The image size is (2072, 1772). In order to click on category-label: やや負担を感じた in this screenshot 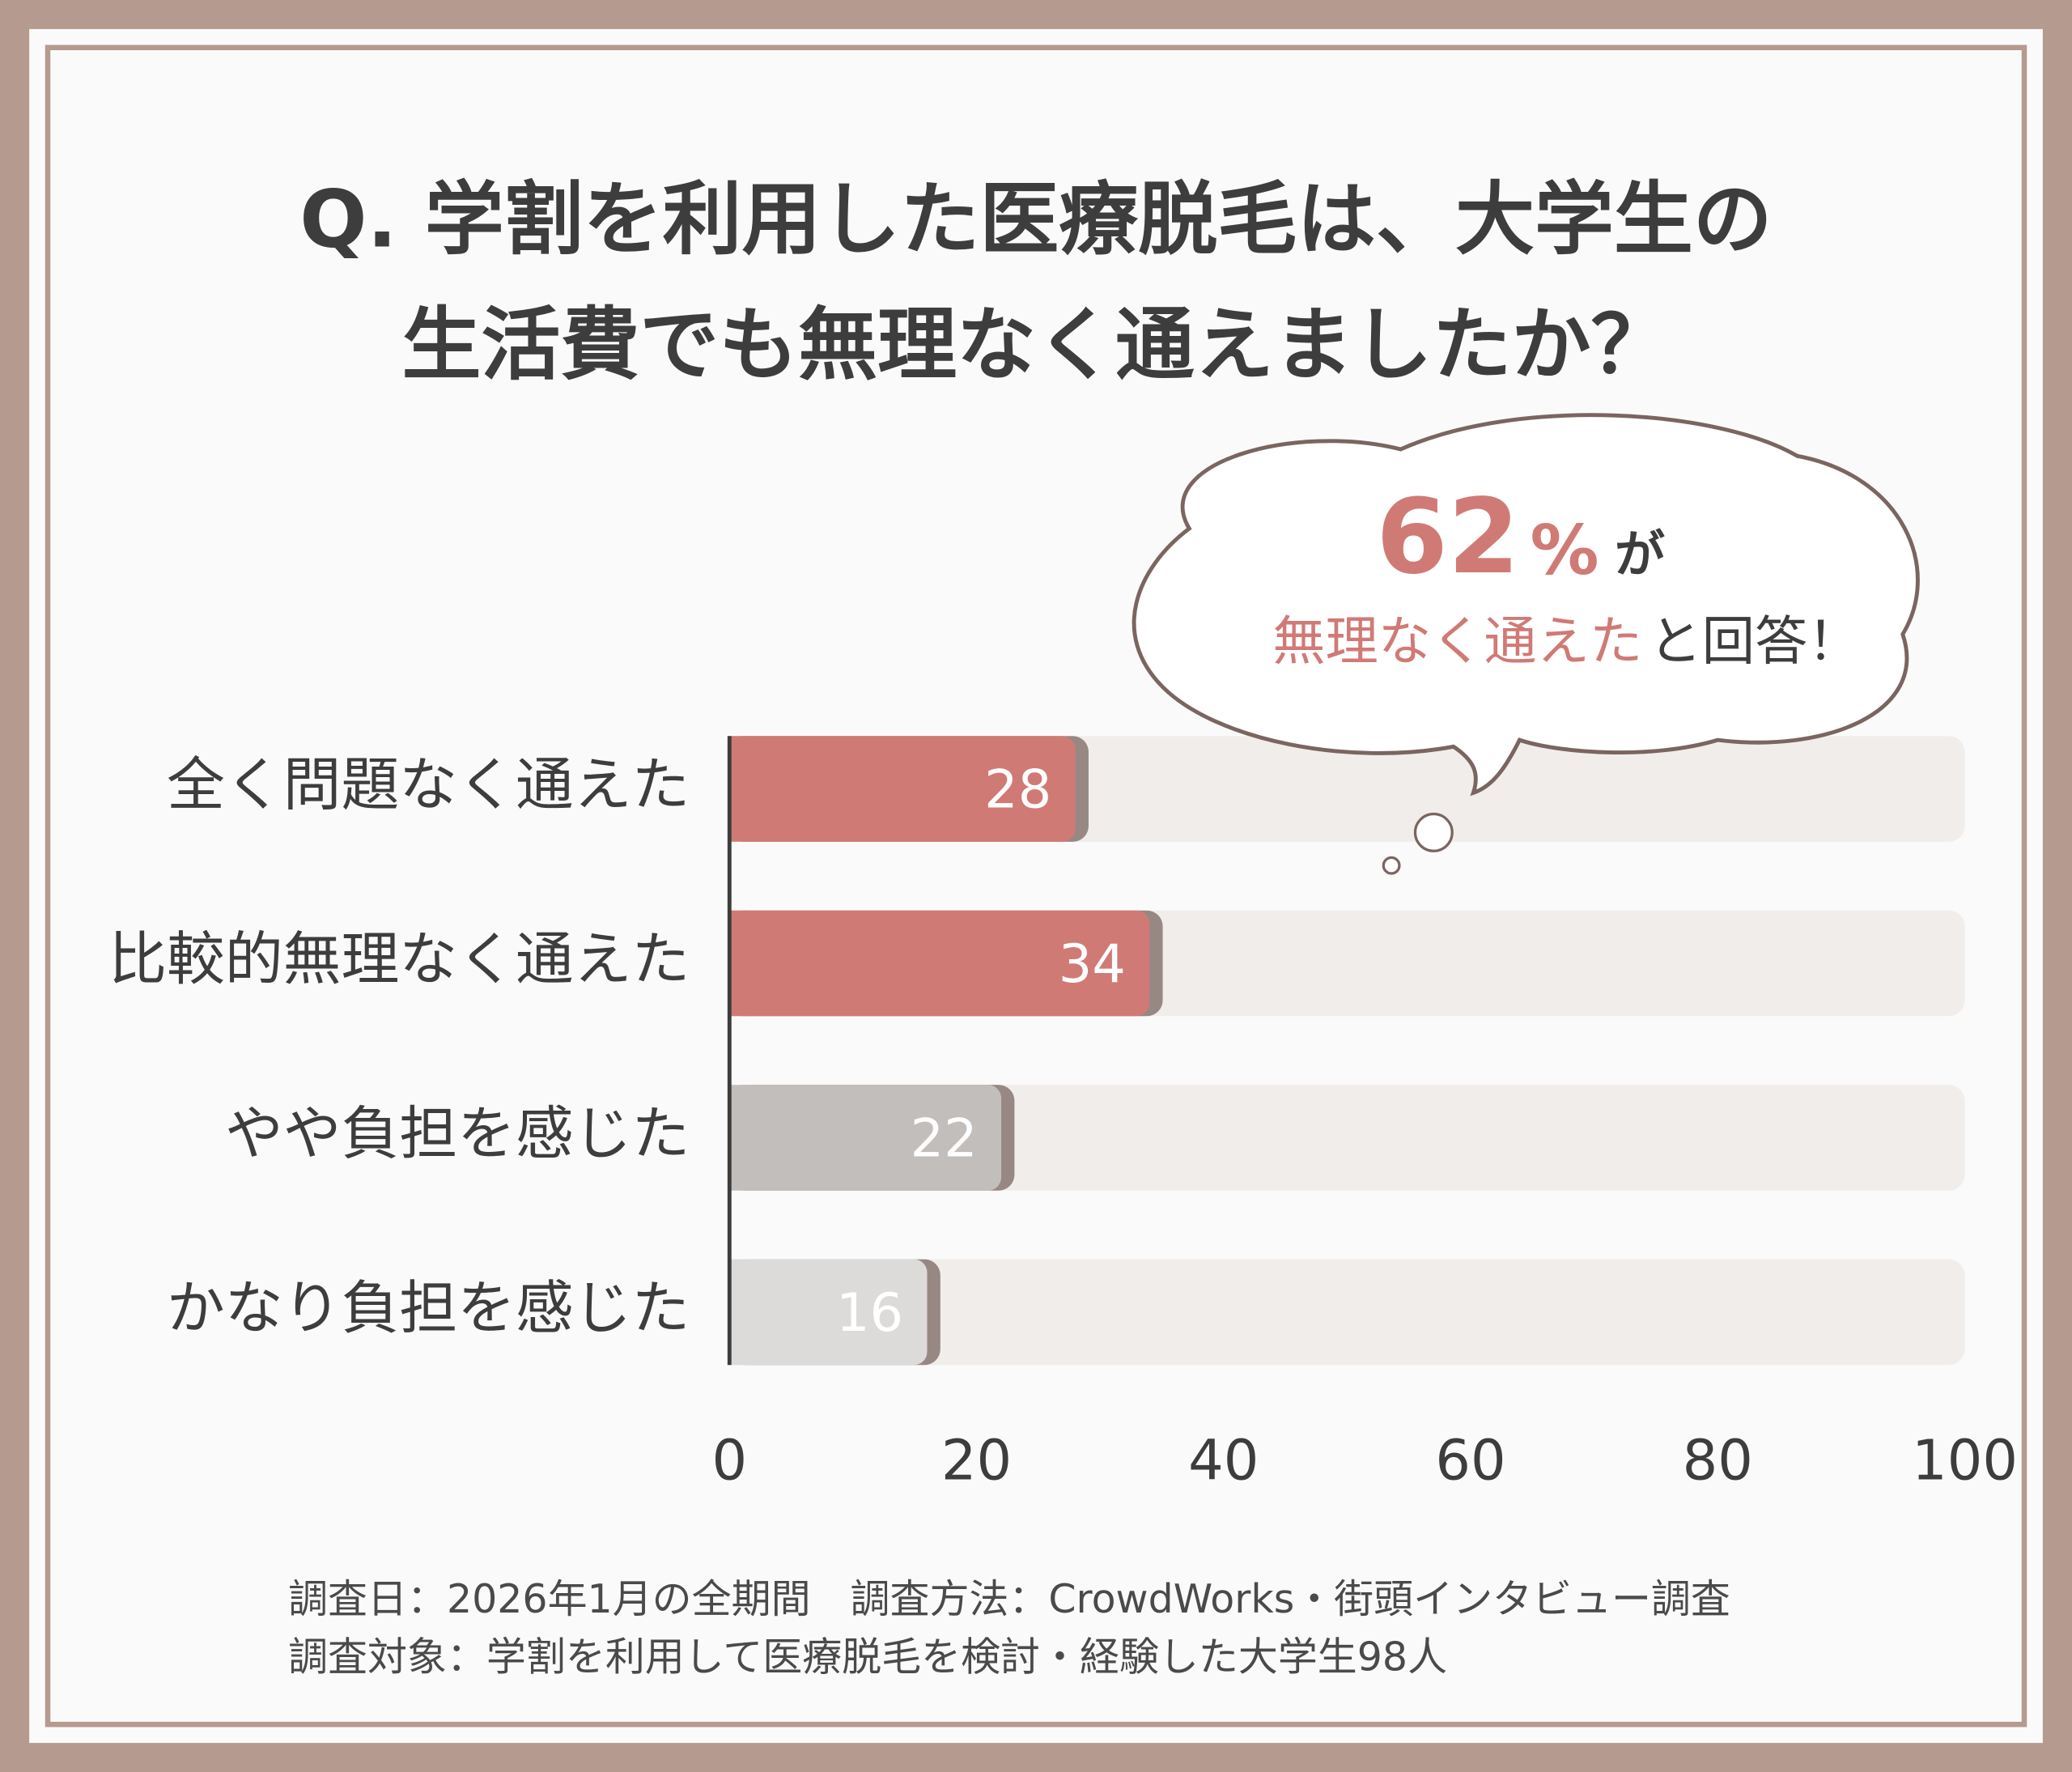, I will do `click(457, 1133)`.